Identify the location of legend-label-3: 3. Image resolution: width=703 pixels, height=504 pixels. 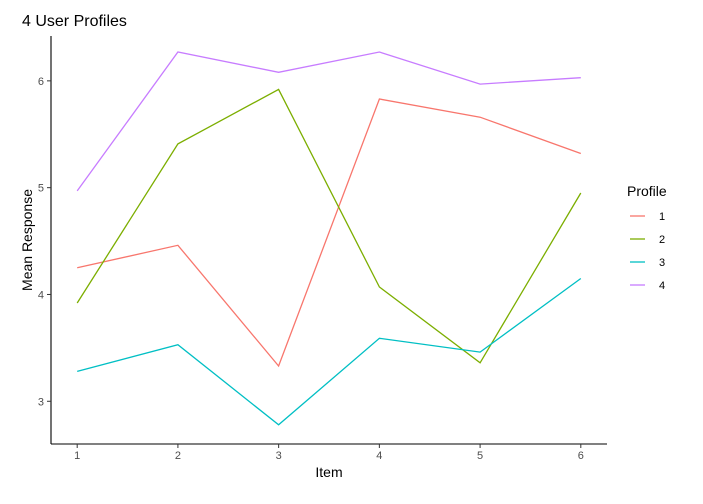
(662, 263).